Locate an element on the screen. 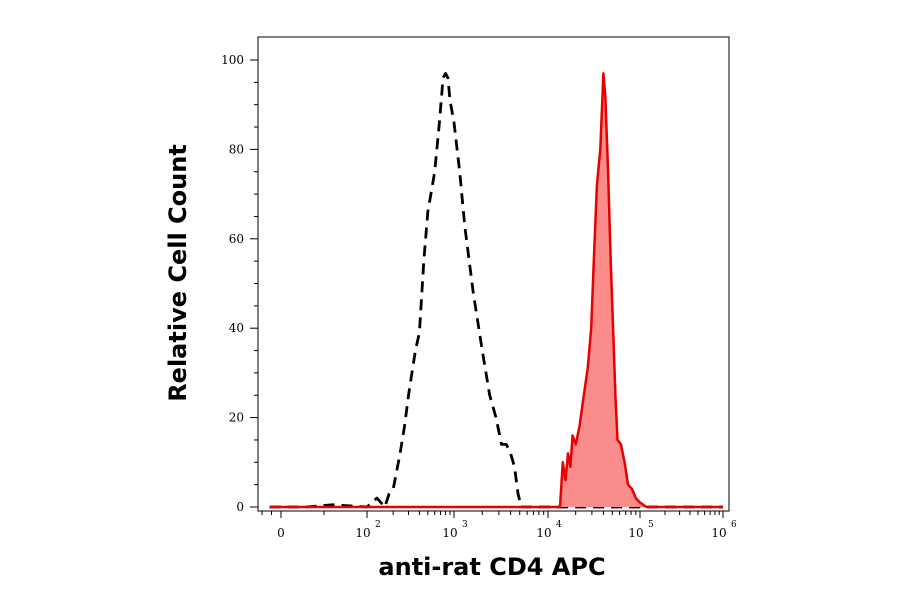  x-tick-exponent-3: 4 is located at coordinates (559, 525).